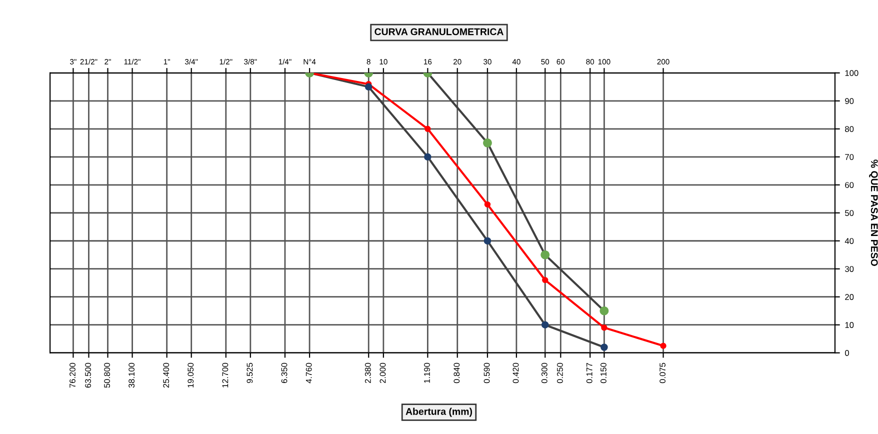 The image size is (878, 434). What do you see at coordinates (847, 353) in the screenshot?
I see `y-tick-label: 0` at bounding box center [847, 353].